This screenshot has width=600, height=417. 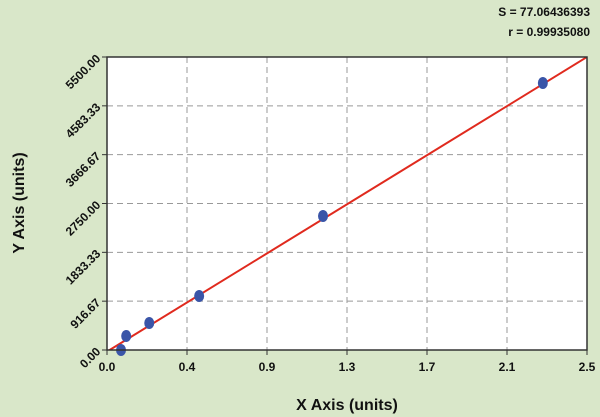 What do you see at coordinates (267, 367) in the screenshot?
I see `x-tick-label: 0.9` at bounding box center [267, 367].